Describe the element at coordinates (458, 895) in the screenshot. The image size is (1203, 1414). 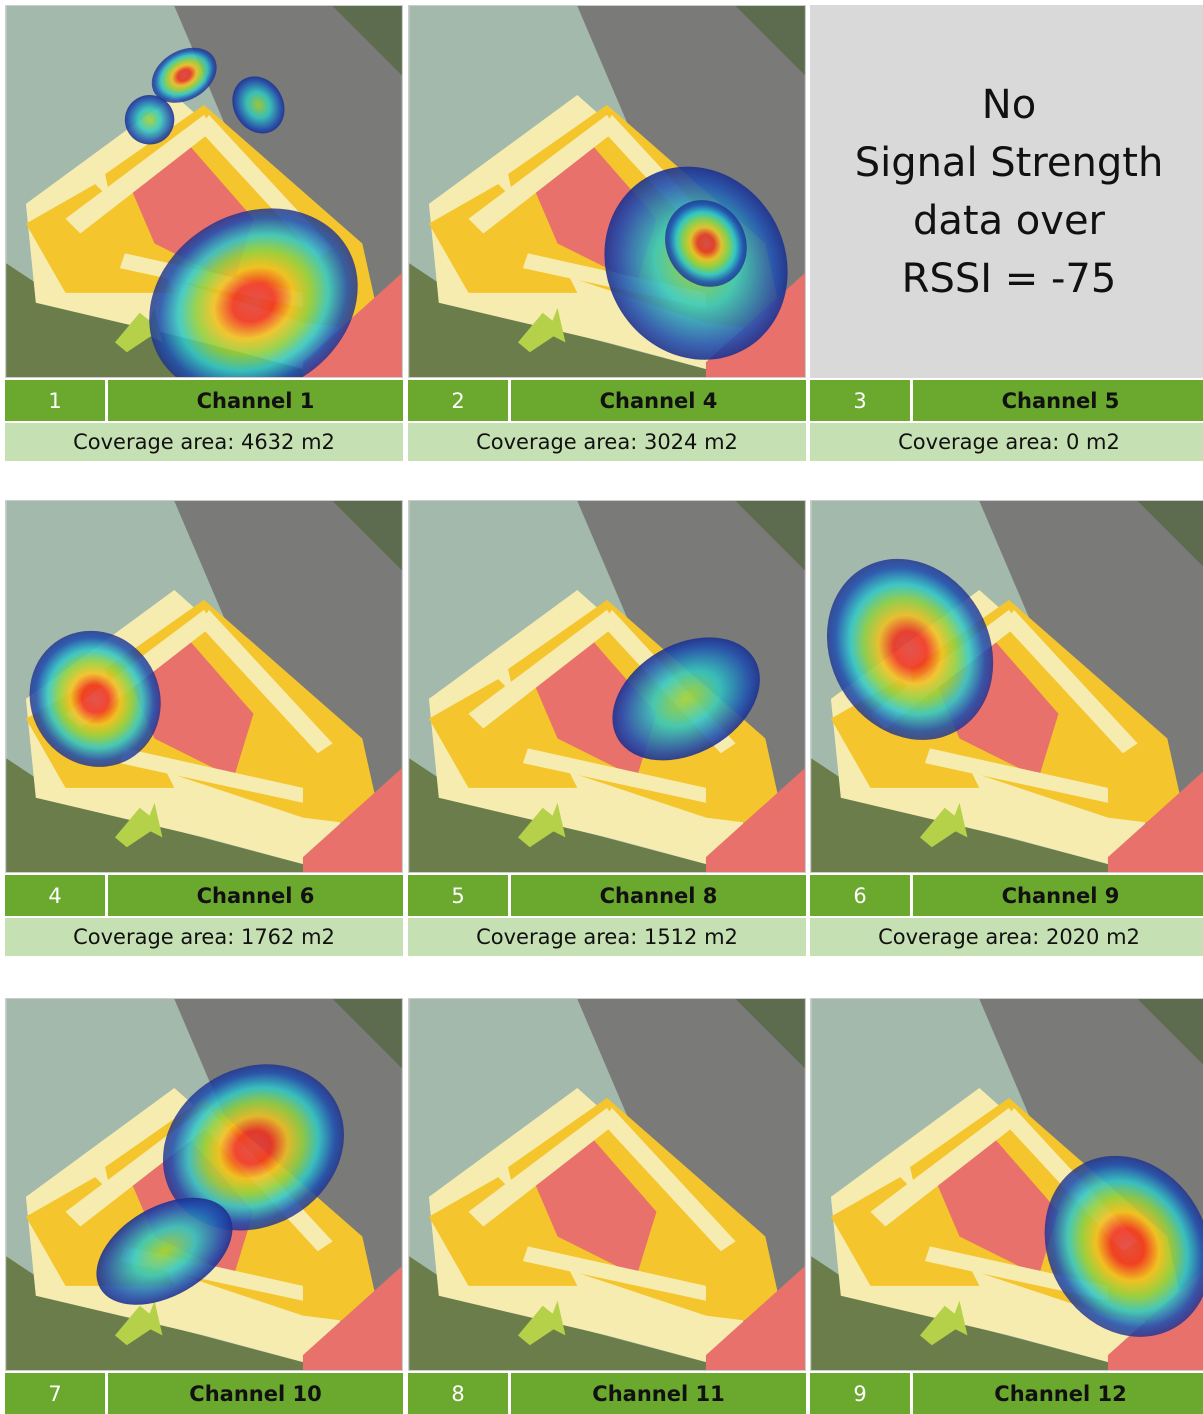
I see `panel-number: 5` at that location.